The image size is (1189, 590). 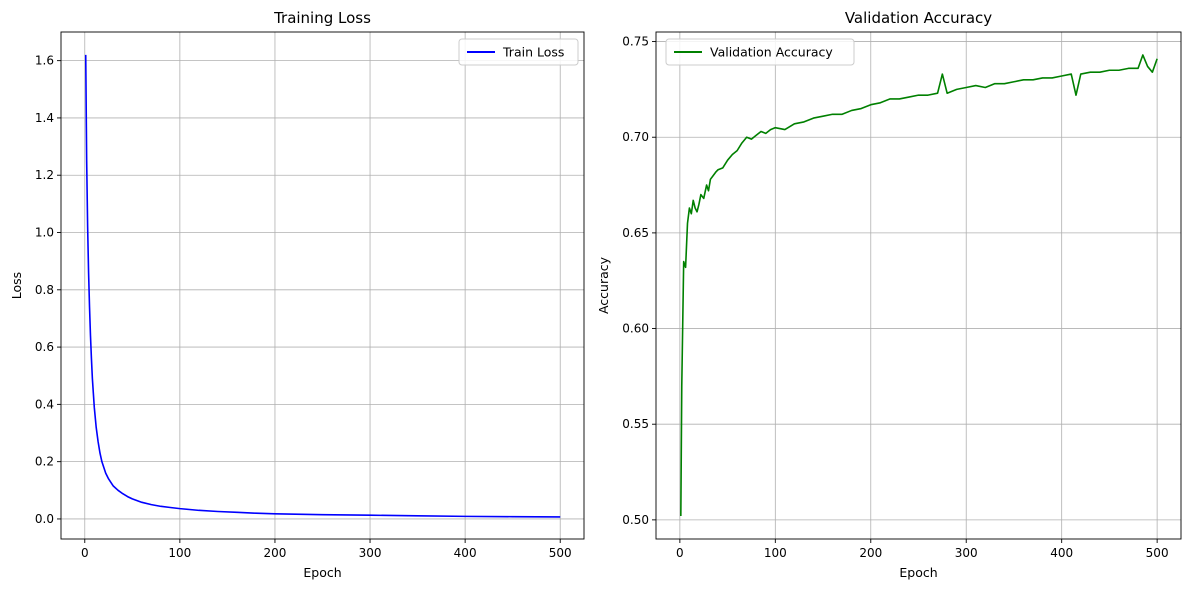 What do you see at coordinates (635, 137) in the screenshot?
I see `y-tick-label: 0.70` at bounding box center [635, 137].